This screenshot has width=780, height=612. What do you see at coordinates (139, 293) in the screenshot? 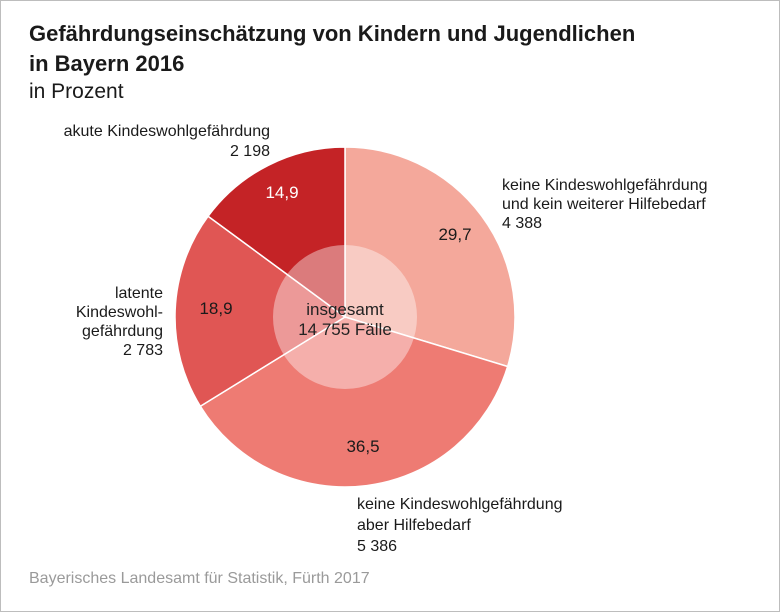
I see `slice-label-3-line-1: latente` at bounding box center [139, 293].